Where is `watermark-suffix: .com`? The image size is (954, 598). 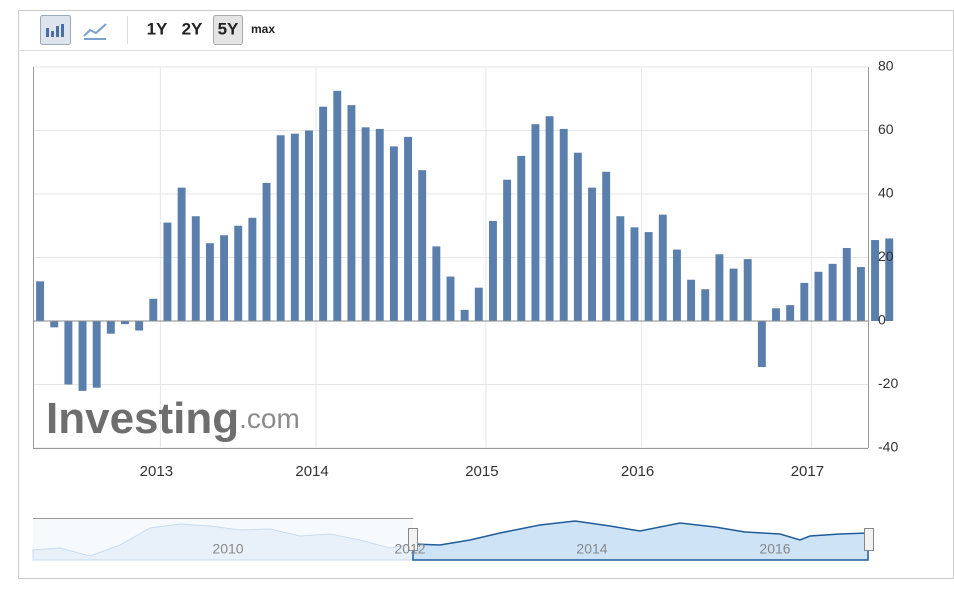
watermark-suffix: .com is located at coordinates (269, 418).